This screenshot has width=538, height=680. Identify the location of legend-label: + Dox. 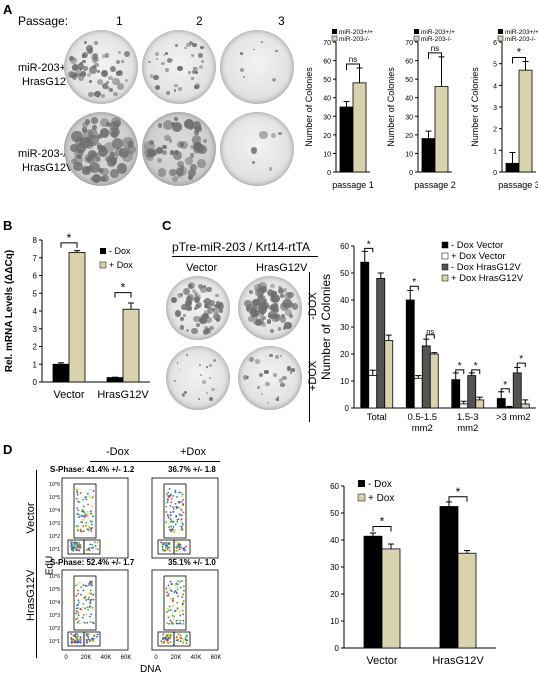
(121, 265).